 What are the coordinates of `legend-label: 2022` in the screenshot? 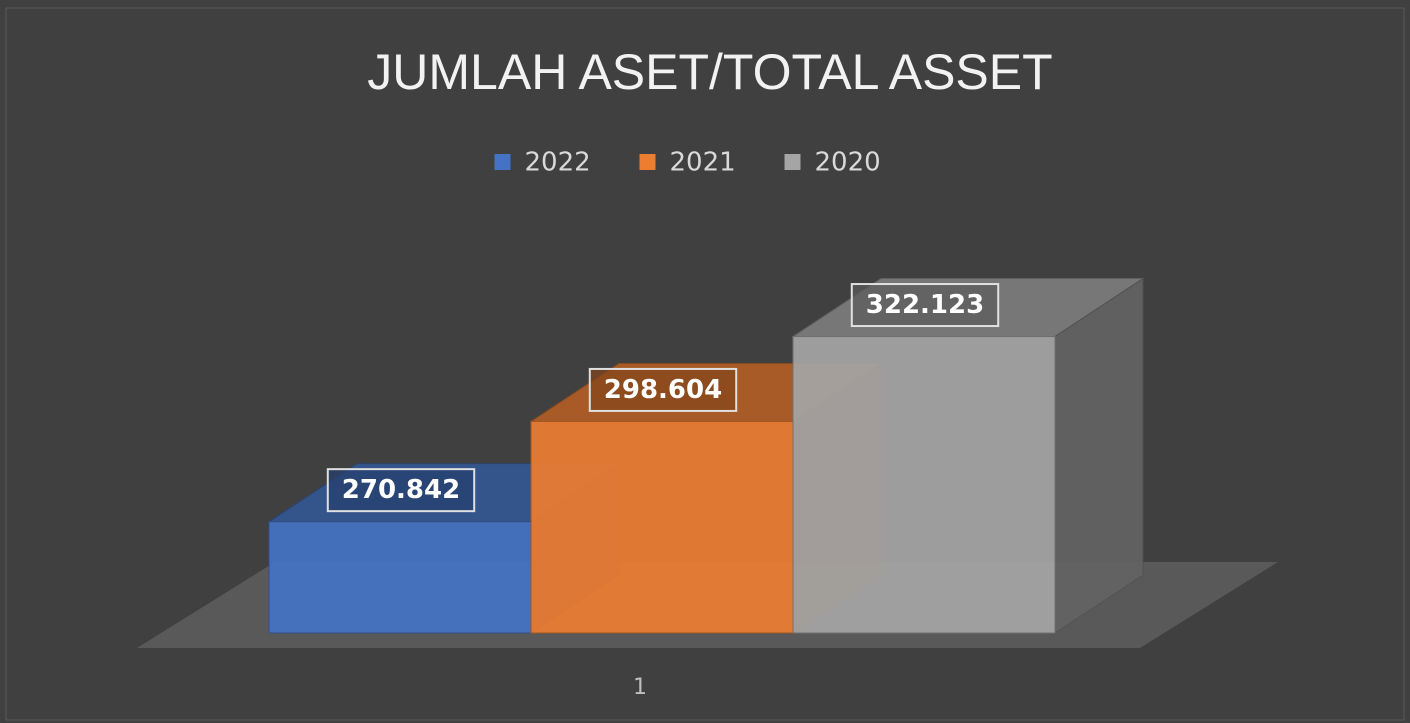 It's located at (558, 163).